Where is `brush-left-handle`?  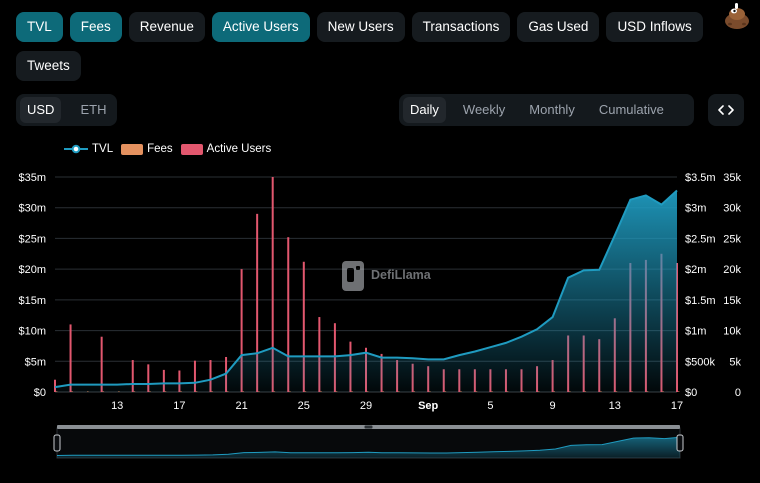
brush-left-handle is located at coordinates (57, 443).